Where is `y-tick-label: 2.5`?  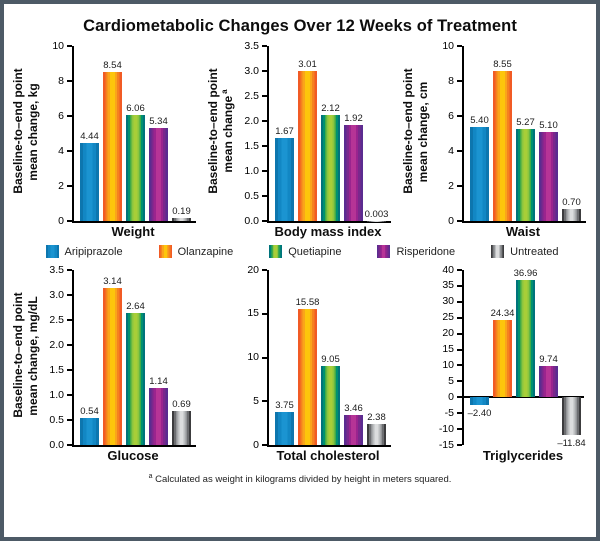 y-tick-label: 2.5 is located at coordinates (251, 95).